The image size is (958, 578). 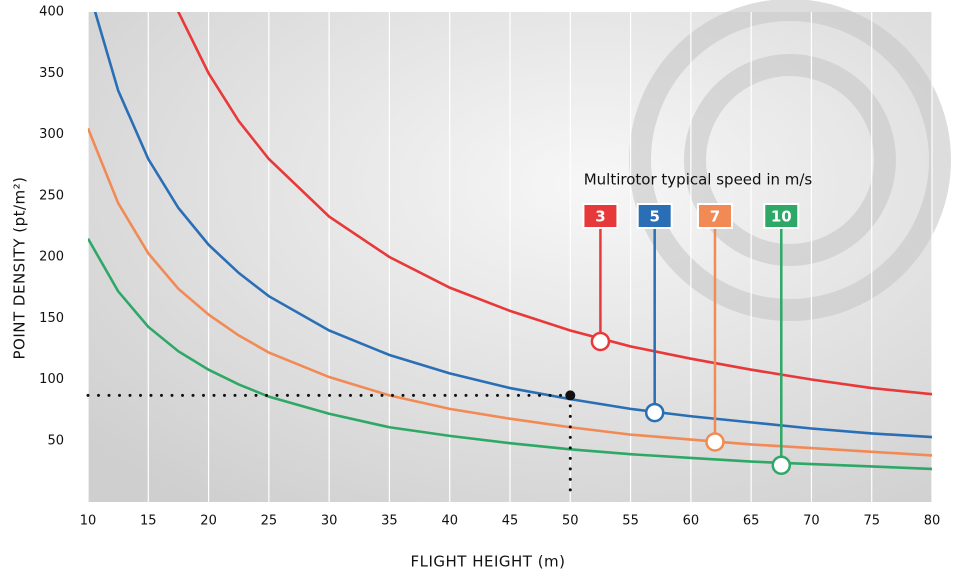 I want to click on y-tick-label: 250, so click(x=51, y=195).